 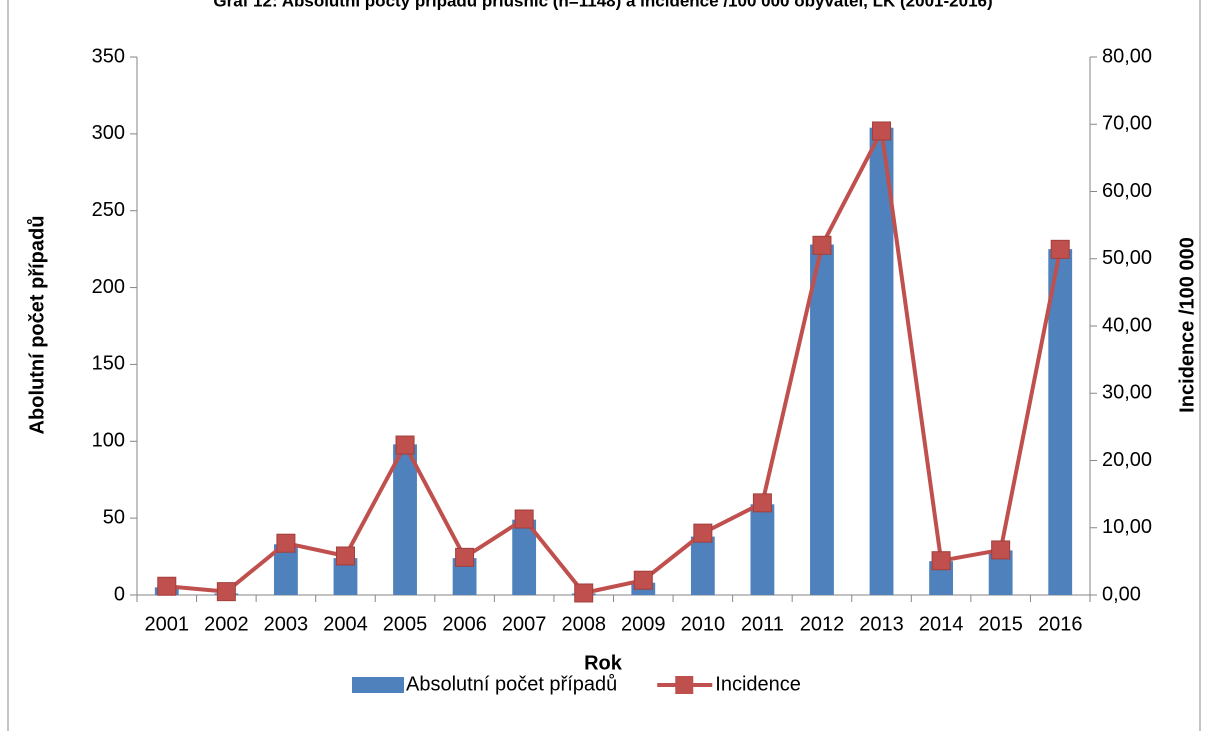 I want to click on legend-swatch, so click(x=378, y=685).